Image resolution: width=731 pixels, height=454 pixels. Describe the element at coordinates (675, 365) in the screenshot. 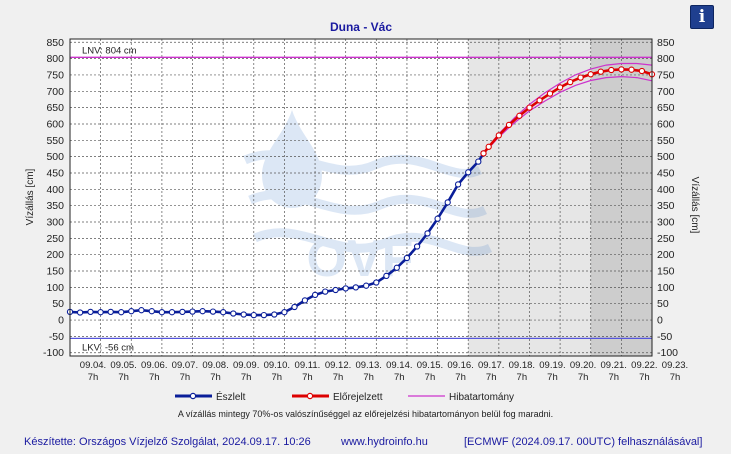

I see `x-tick-date: 09.23.` at that location.